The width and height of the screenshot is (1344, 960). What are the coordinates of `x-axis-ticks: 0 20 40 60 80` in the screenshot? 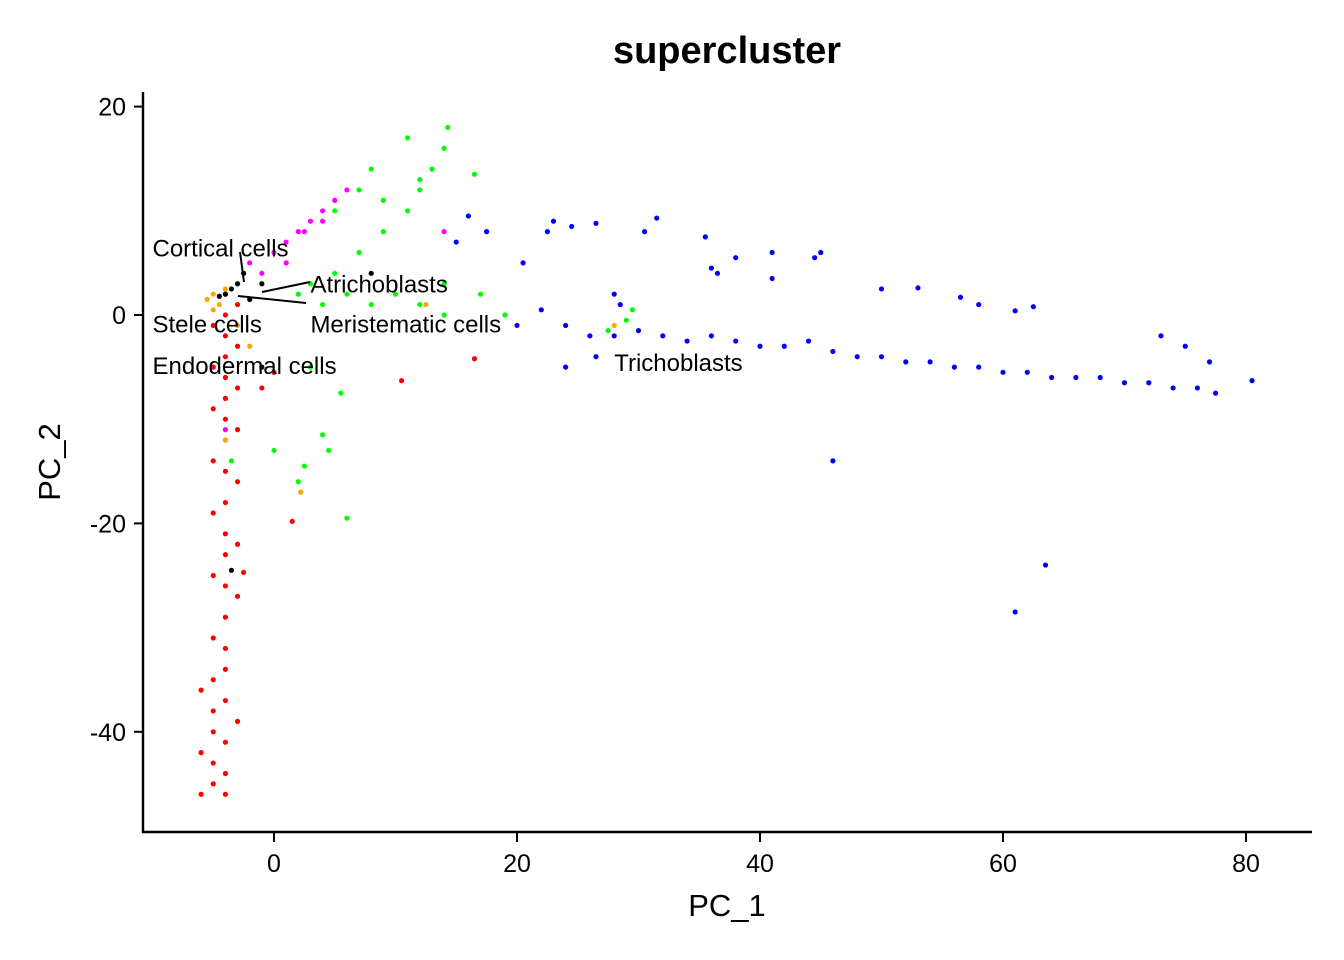 It's located at (763, 855).